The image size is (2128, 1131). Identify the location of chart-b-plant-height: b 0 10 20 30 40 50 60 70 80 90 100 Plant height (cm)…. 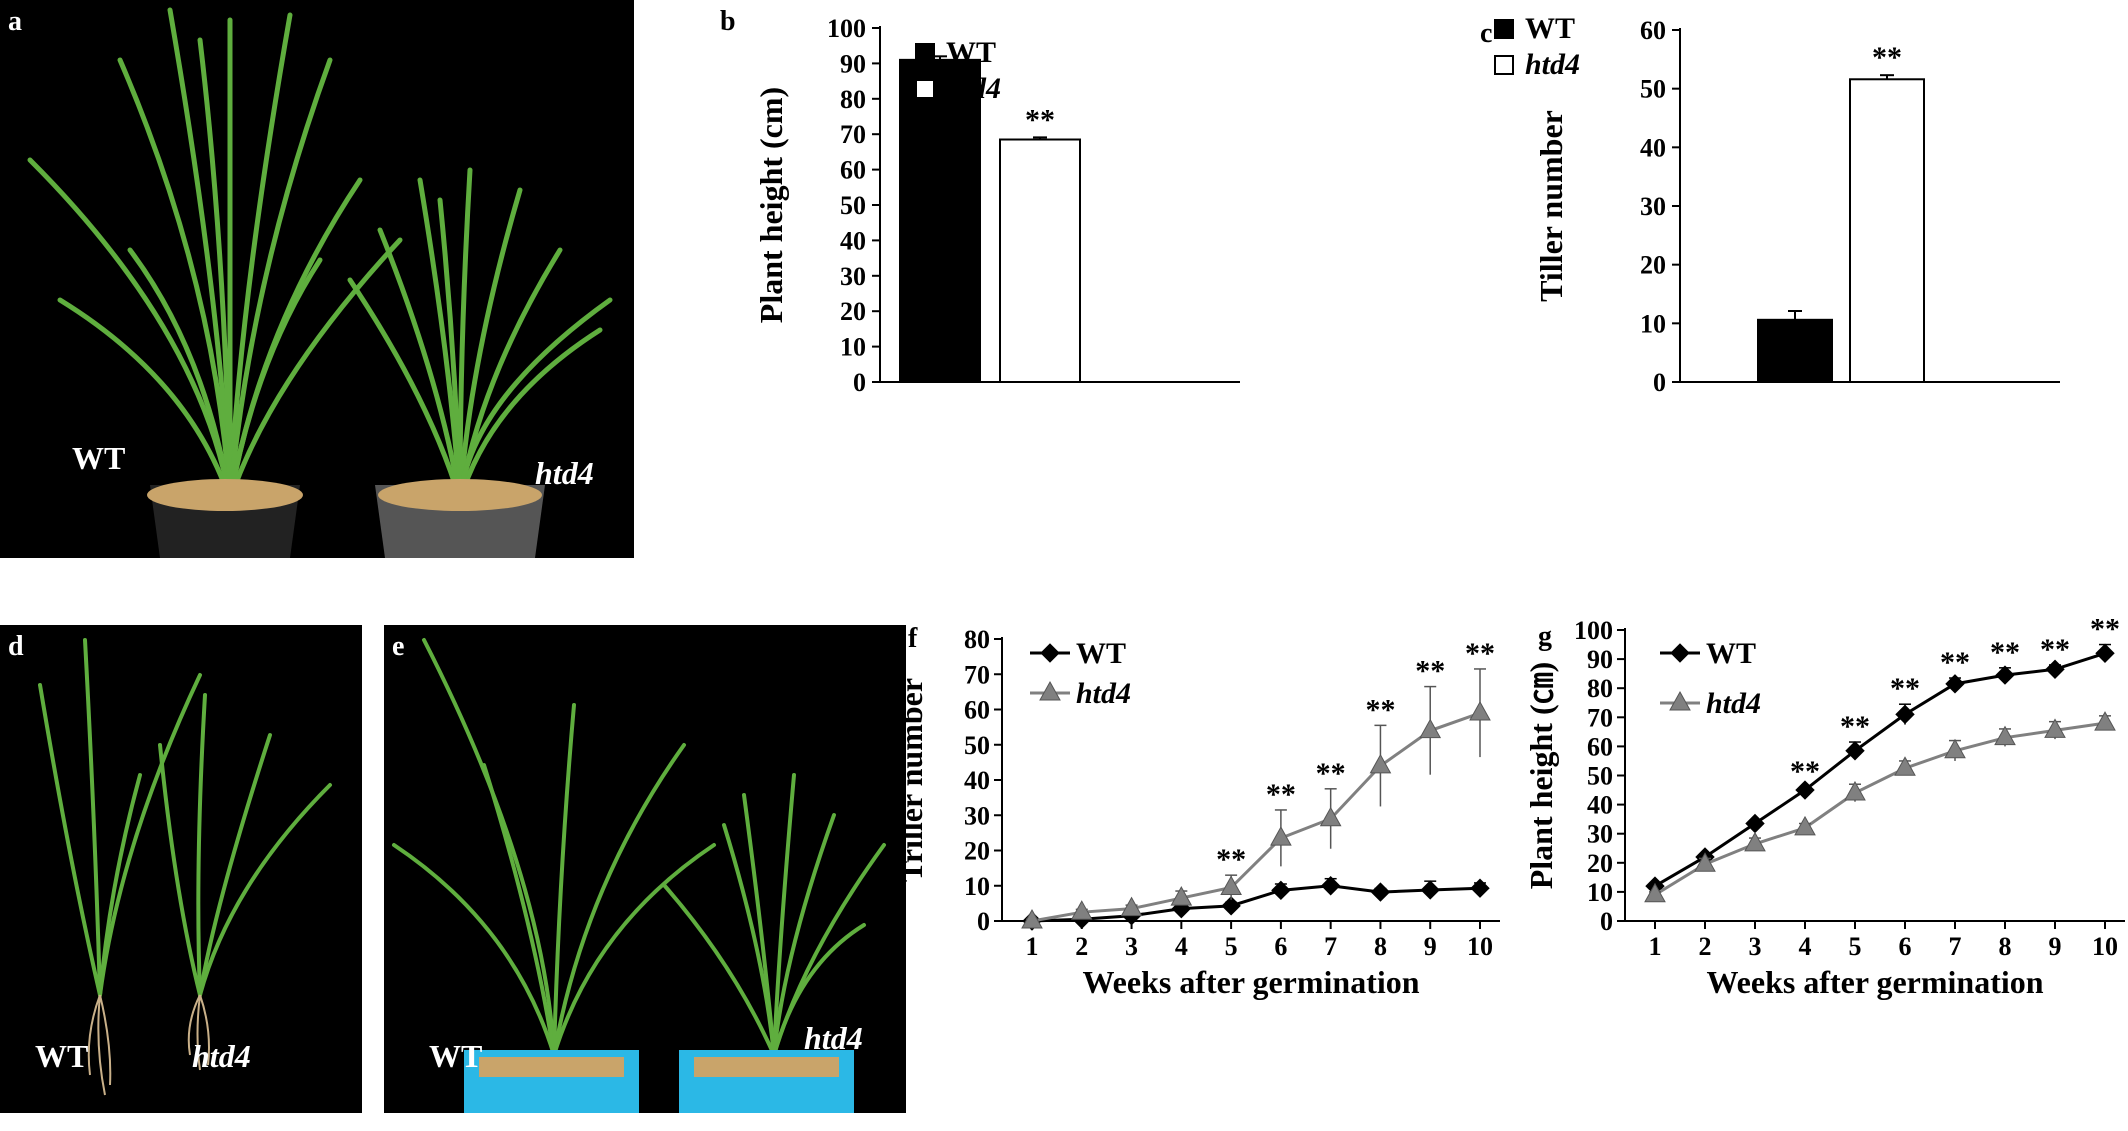
(980, 201).